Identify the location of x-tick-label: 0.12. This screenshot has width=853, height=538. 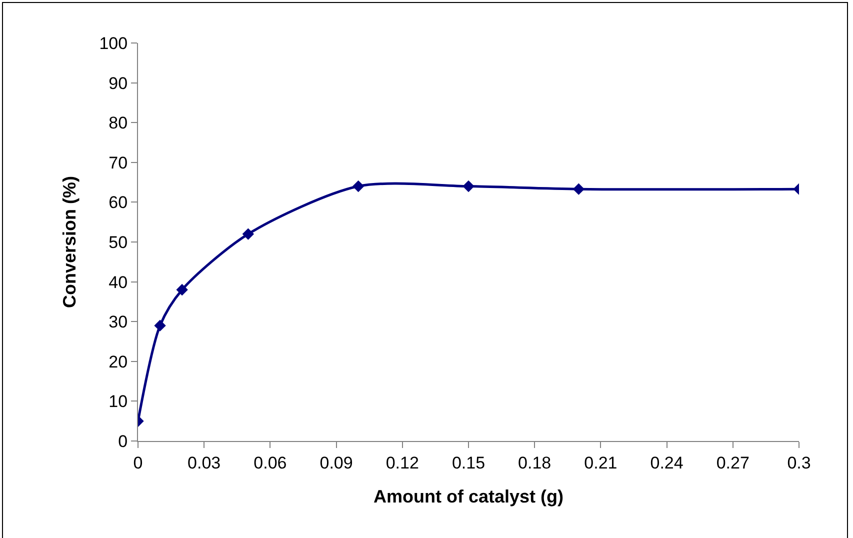
(402, 462).